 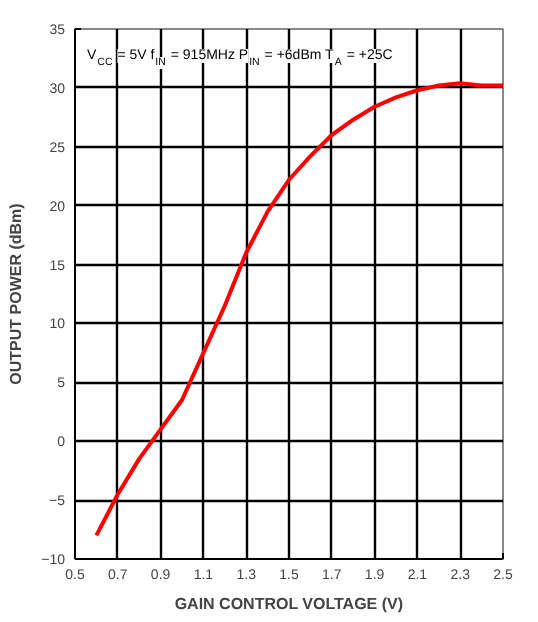 I want to click on y-axis-title: OUTPUT POWER (dBm), so click(x=16, y=293).